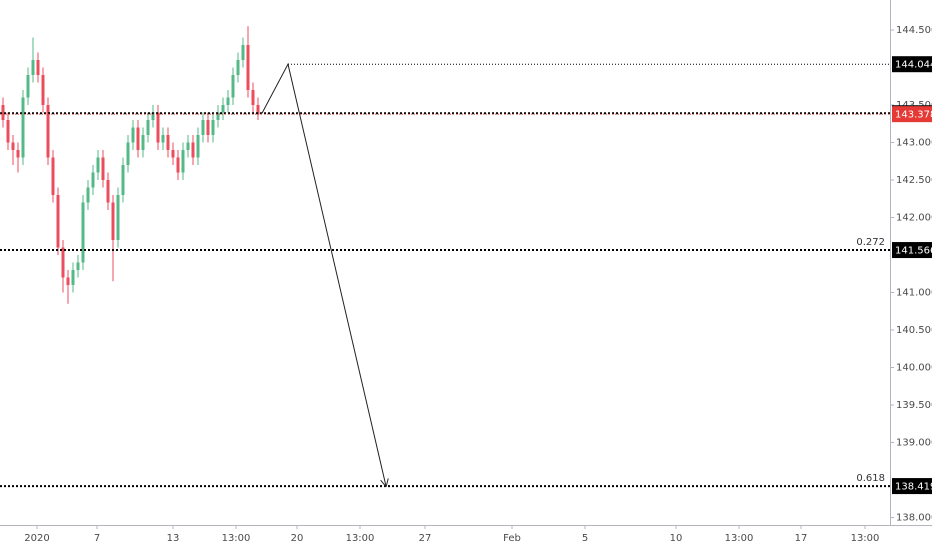 This screenshot has height=550, width=932. Describe the element at coordinates (512, 538) in the screenshot. I see `x-tick-label: Feb` at that location.